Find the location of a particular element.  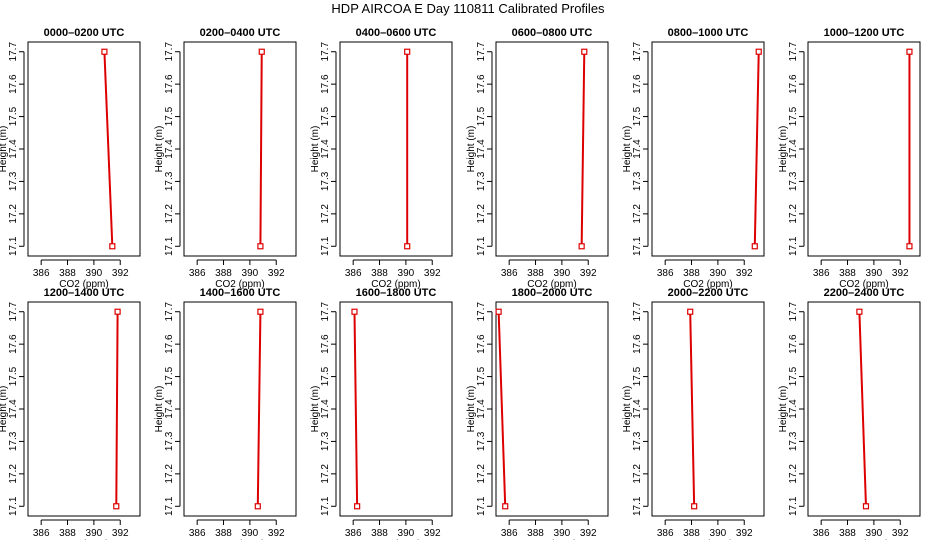

panel-title: 1000–1200 UTC is located at coordinates (864, 33).